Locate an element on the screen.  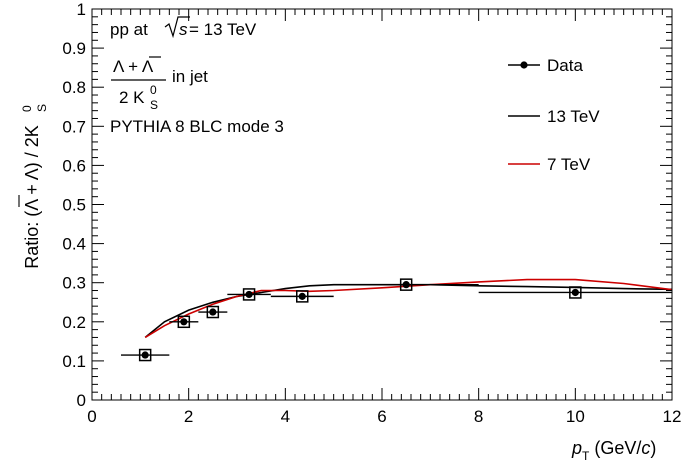
x-tick-label: 8 is located at coordinates (478, 416).